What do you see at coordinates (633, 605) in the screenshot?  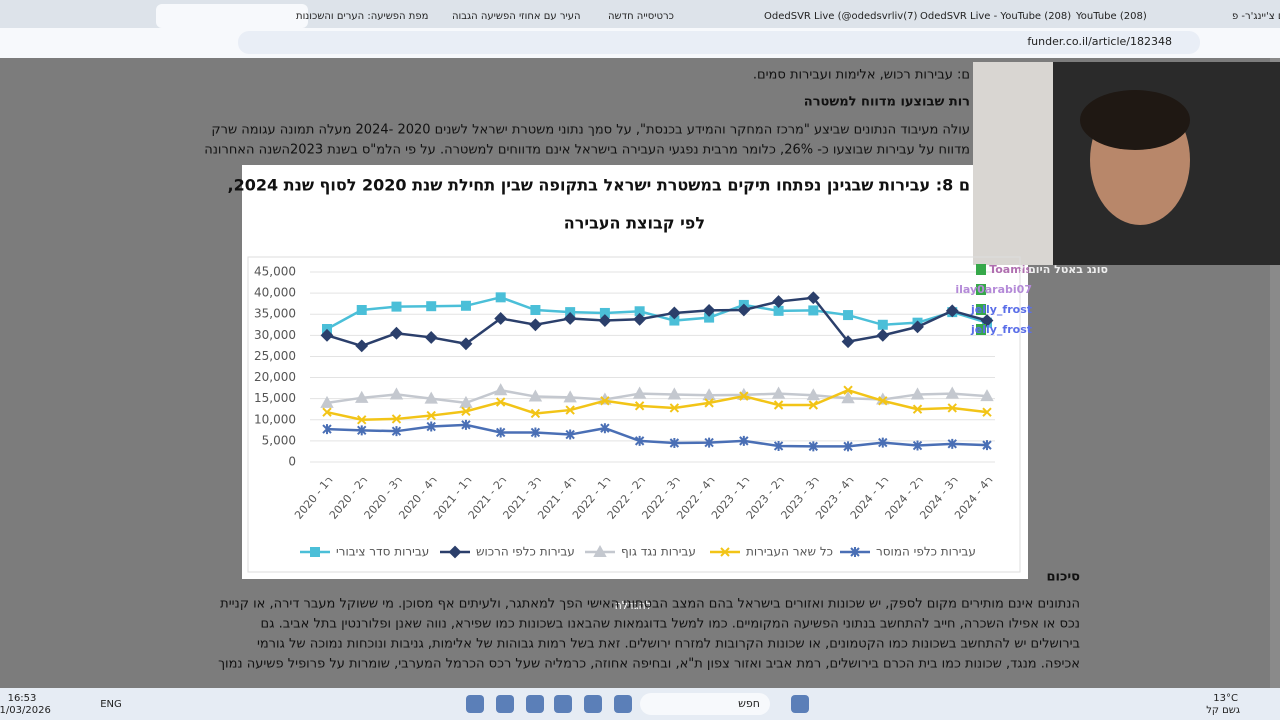 I see `zoom-label: להגדלה` at bounding box center [633, 605].